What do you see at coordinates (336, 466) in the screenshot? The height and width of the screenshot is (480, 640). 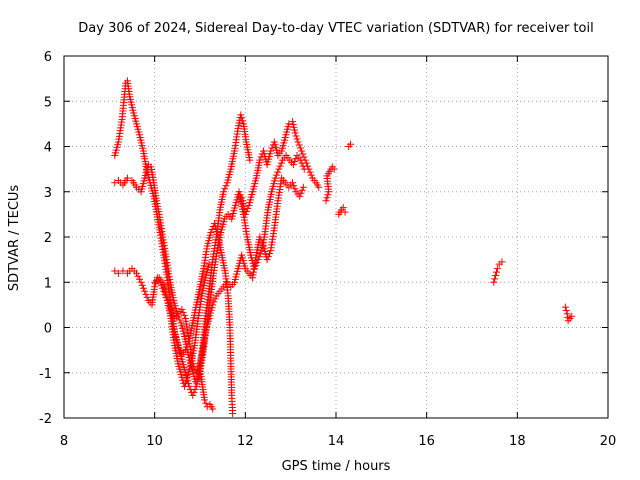 I see `x-axis-label: GPS time / hours` at bounding box center [336, 466].